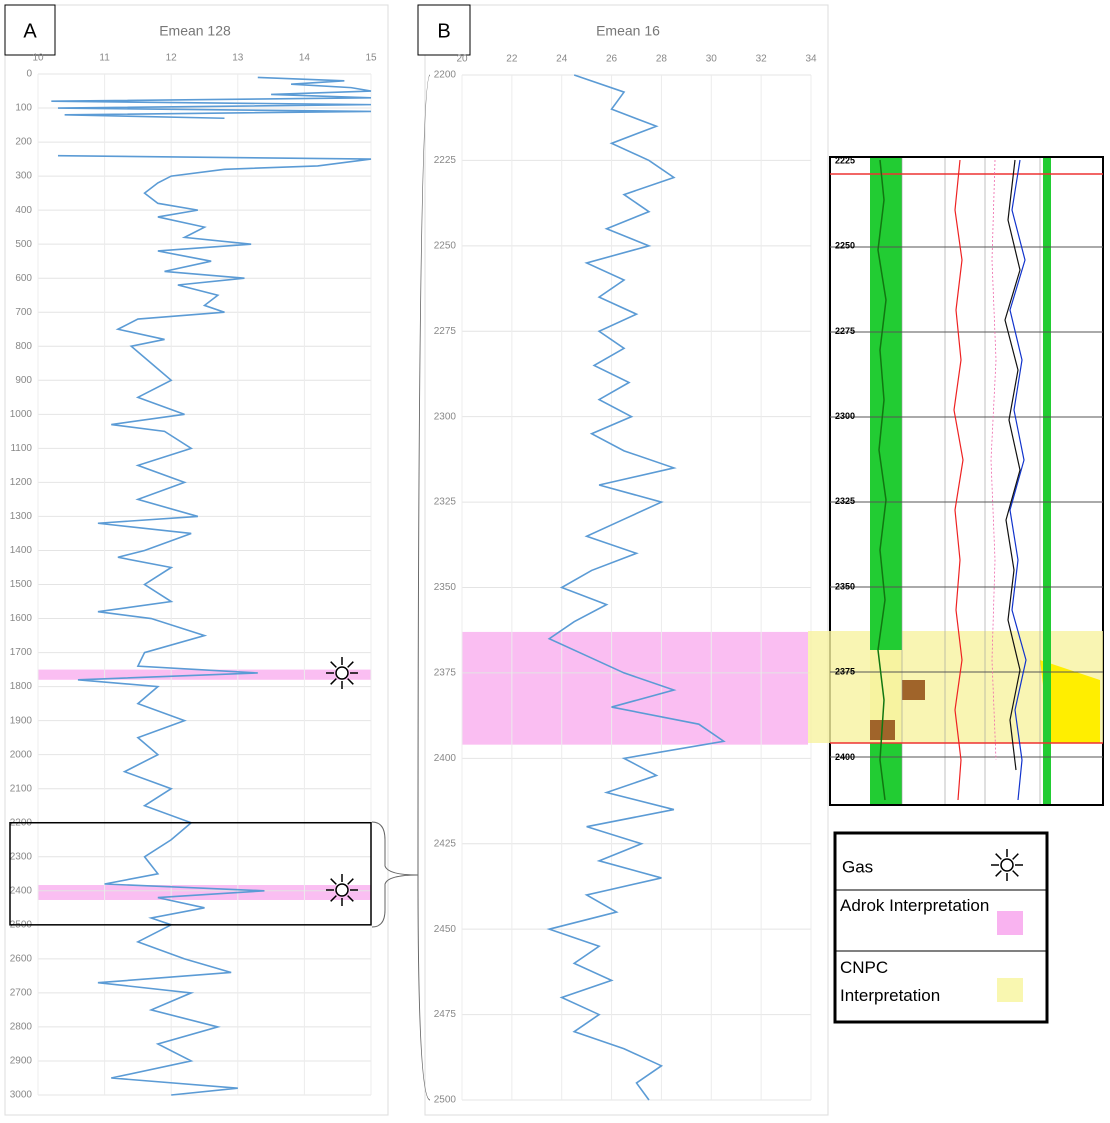 This screenshot has height=1123, width=1110. What do you see at coordinates (445, 673) in the screenshot?
I see `y-tick-label: 2375` at bounding box center [445, 673].